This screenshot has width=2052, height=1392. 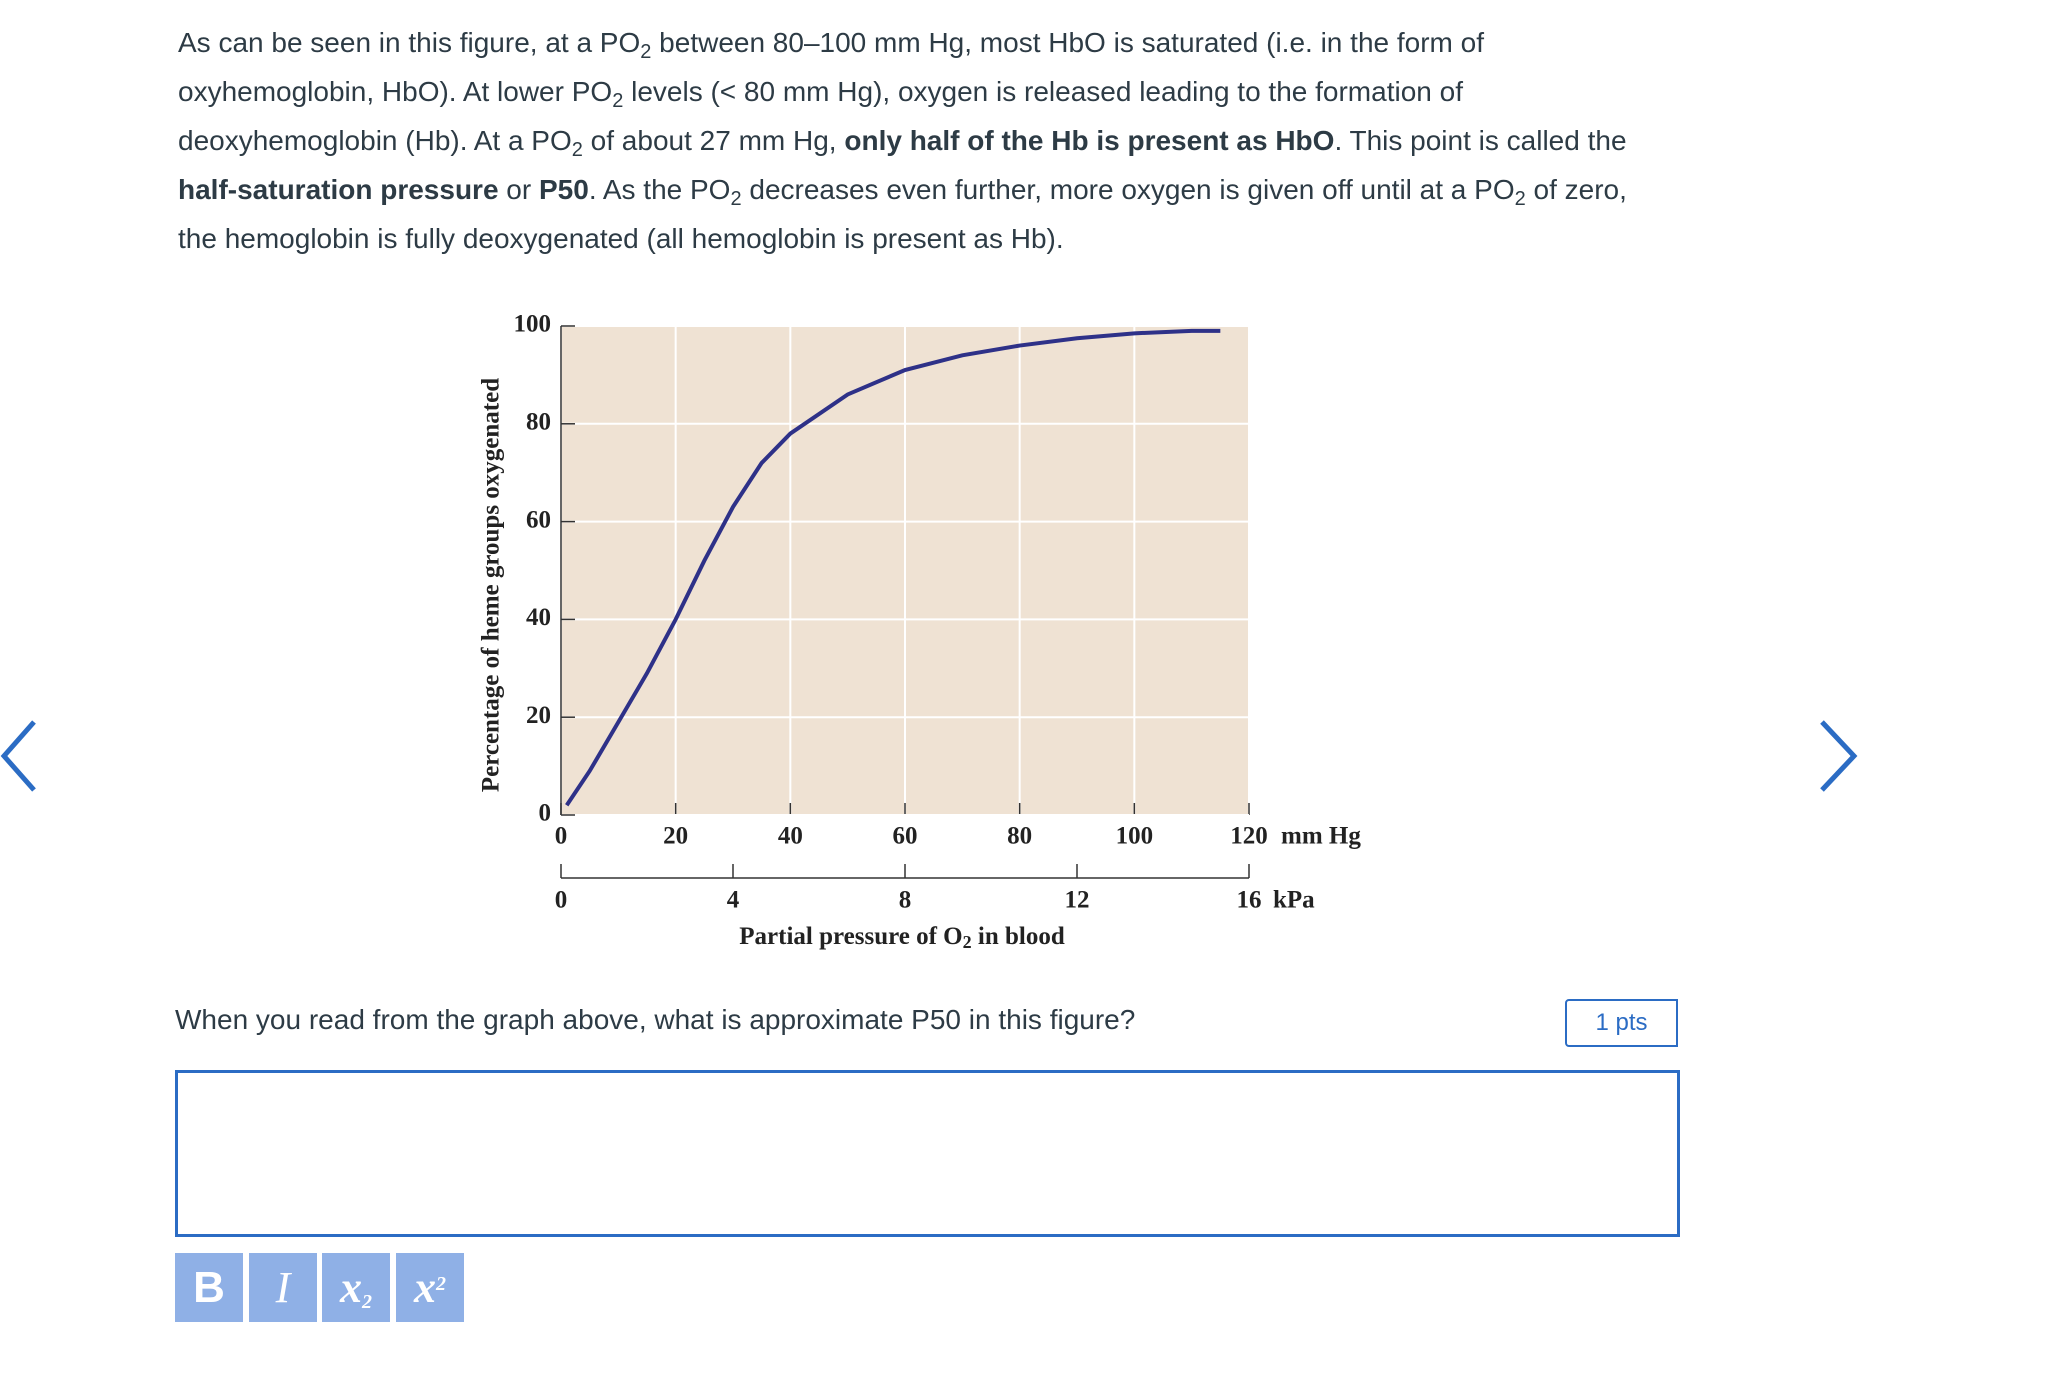 What do you see at coordinates (905, 900) in the screenshot?
I see `x2-tick-label: 8` at bounding box center [905, 900].